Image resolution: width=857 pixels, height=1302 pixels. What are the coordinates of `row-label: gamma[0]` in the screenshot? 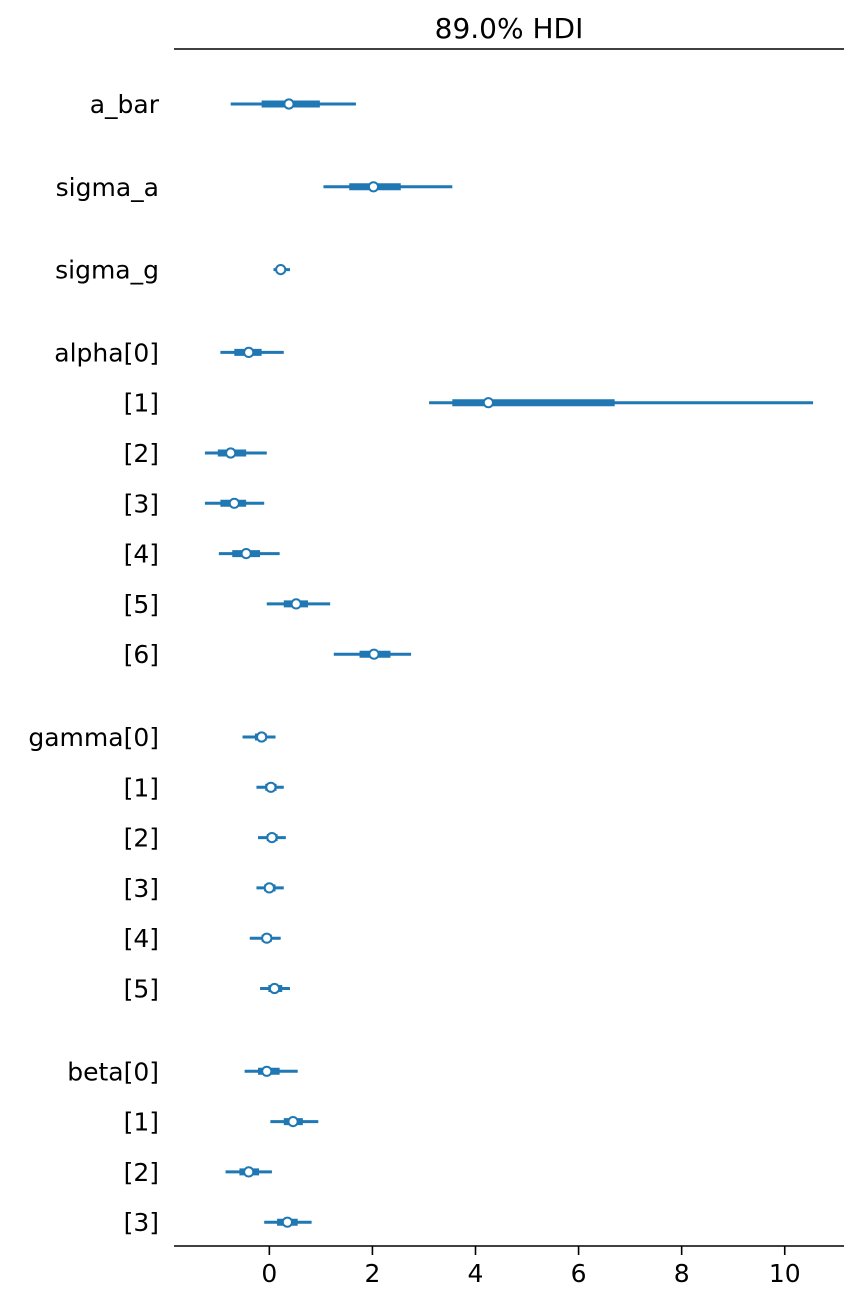 It's located at (93, 737).